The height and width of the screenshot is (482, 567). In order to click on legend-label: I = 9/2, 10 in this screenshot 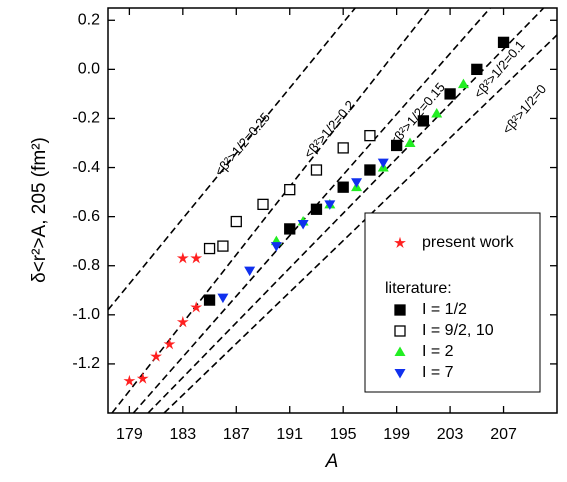, I will do `click(458, 330)`.